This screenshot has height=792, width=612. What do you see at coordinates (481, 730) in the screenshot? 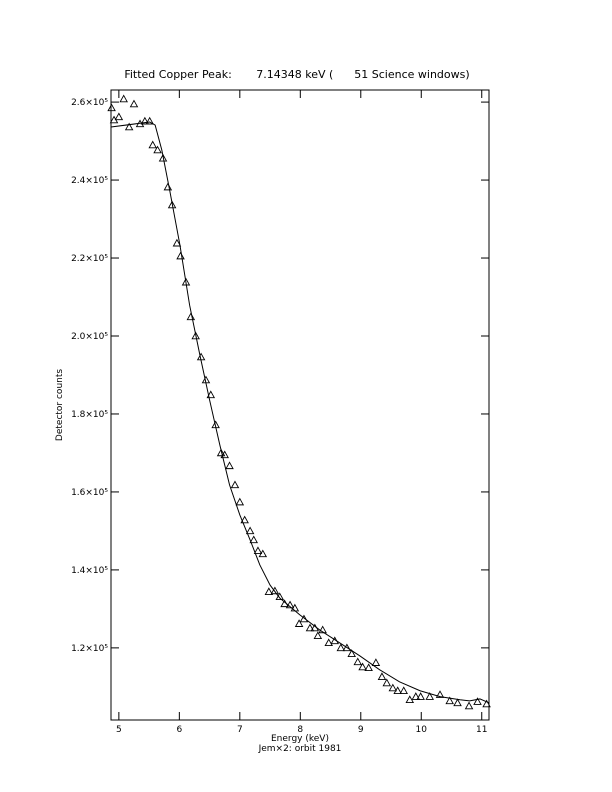
I see `x-tick-label: 11` at bounding box center [481, 730].